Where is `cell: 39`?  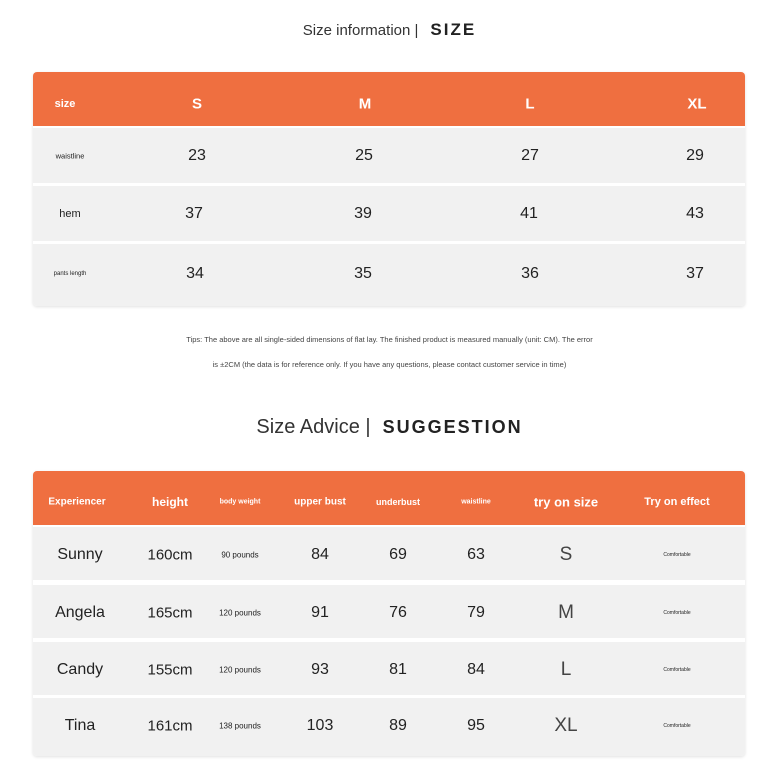 cell: 39 is located at coordinates (363, 213).